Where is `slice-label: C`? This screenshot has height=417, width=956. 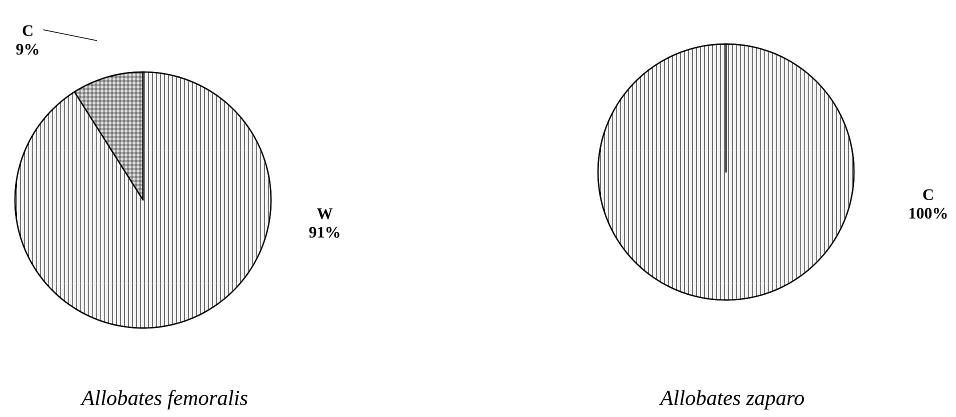 slice-label: C is located at coordinates (928, 194).